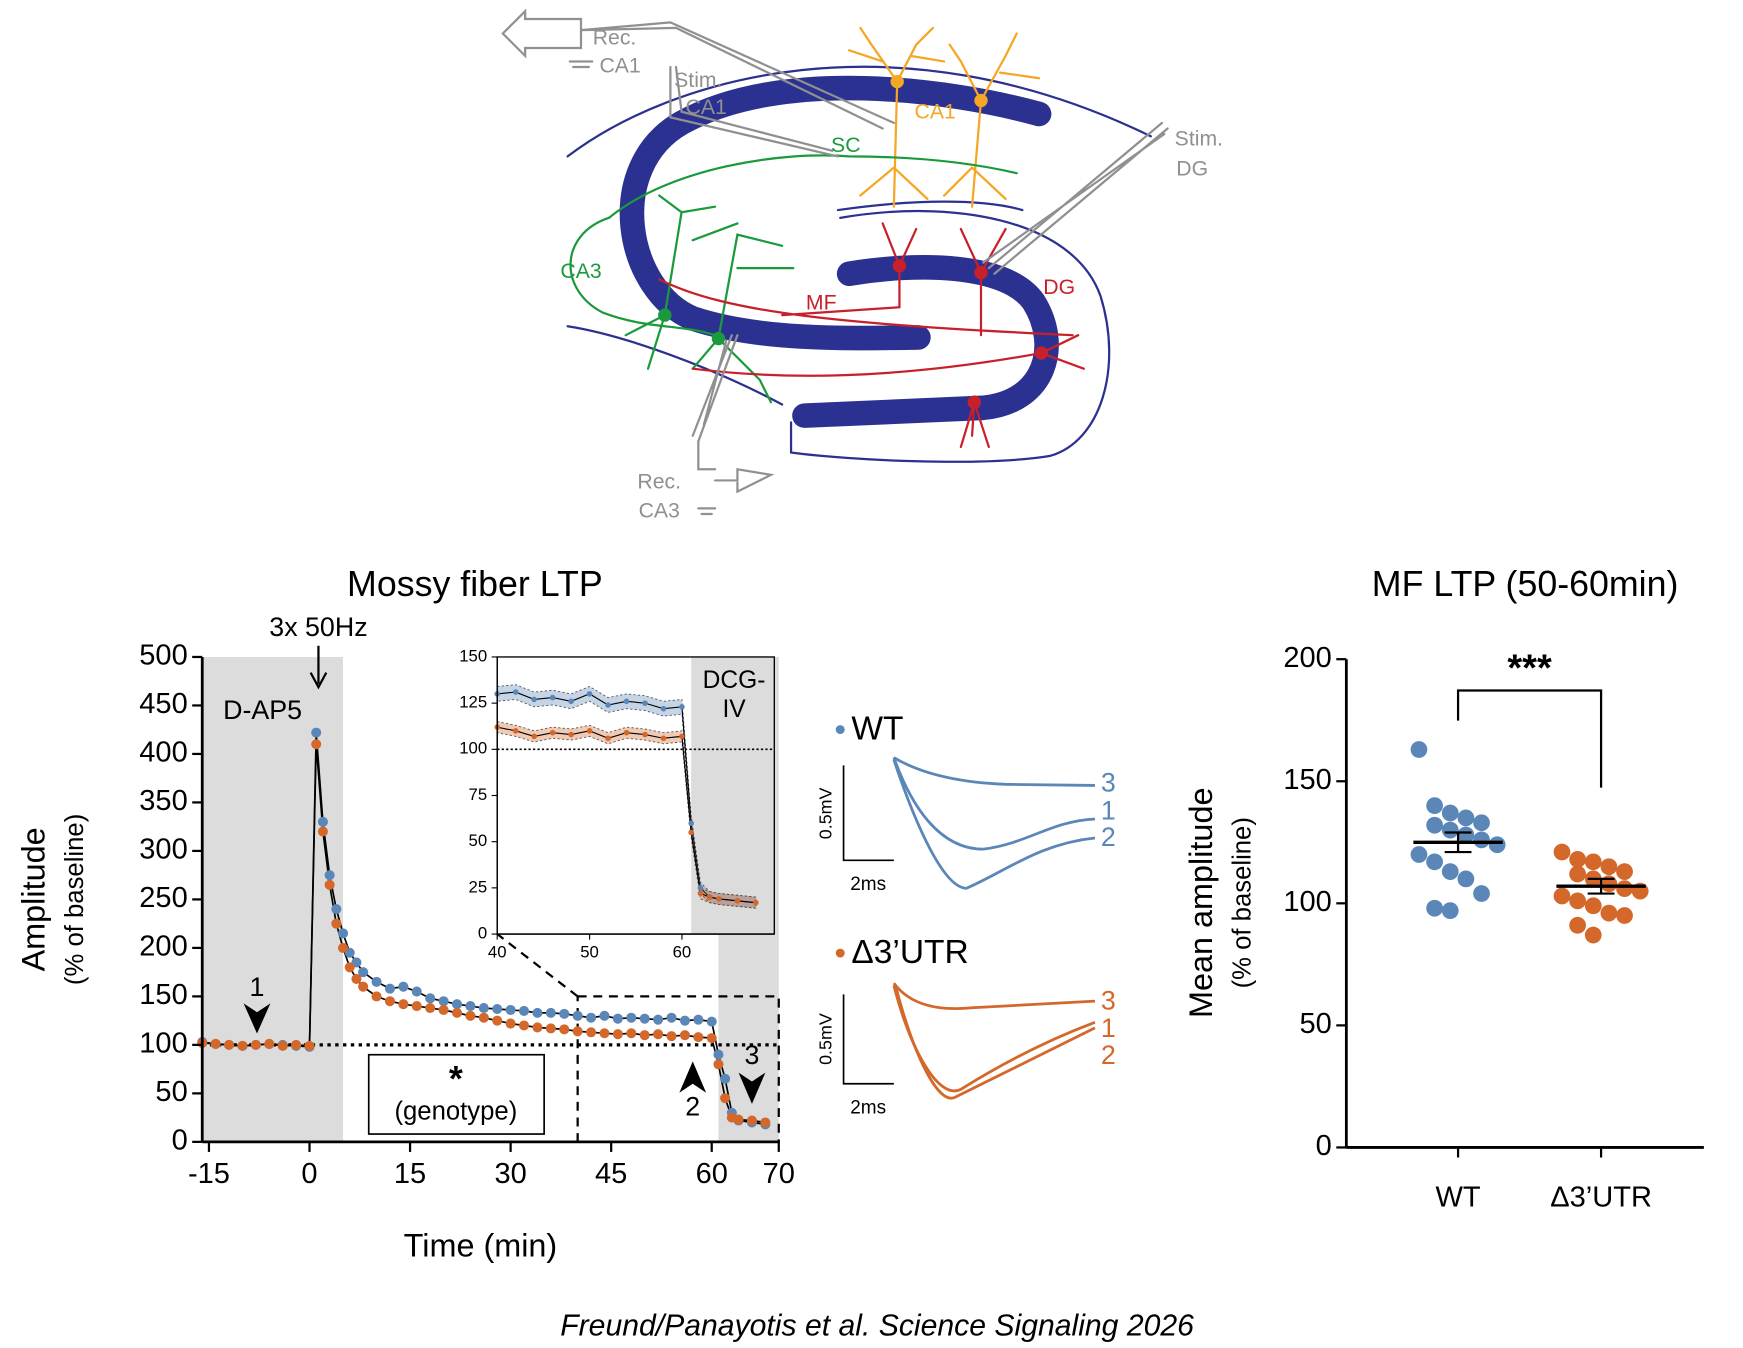 The width and height of the screenshot is (1743, 1348). I want to click on y-tick-label: 125, so click(473, 702).